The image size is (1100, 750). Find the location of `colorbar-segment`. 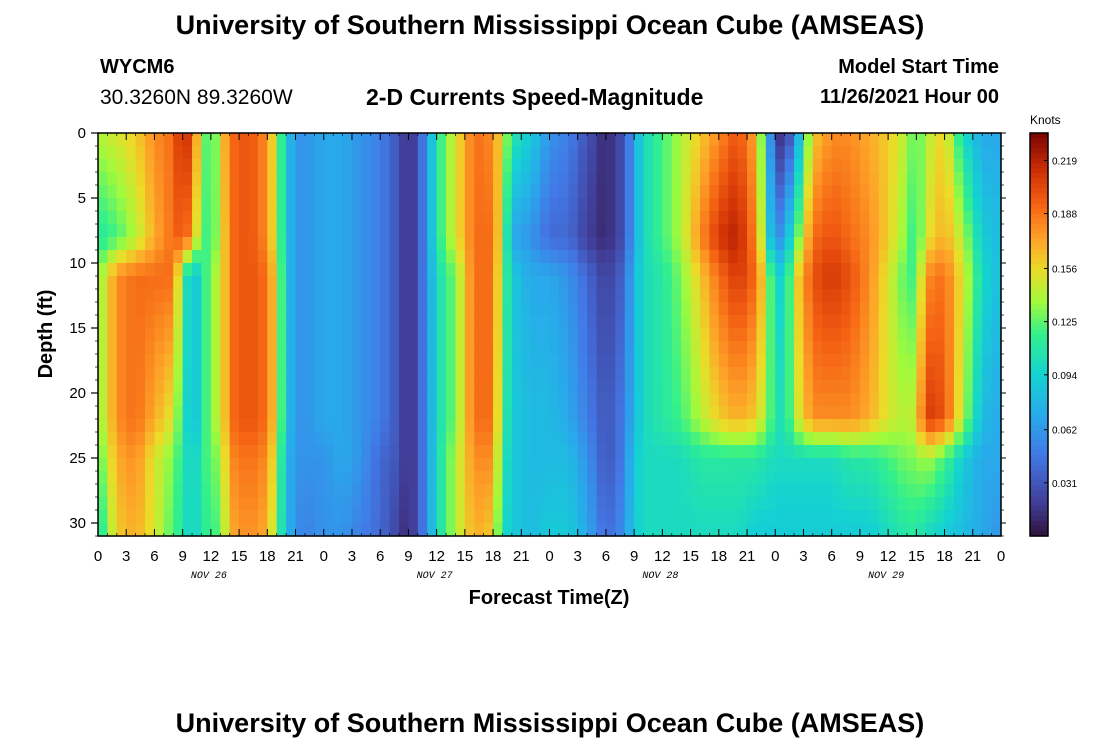

colorbar-segment is located at coordinates (1039, 292).